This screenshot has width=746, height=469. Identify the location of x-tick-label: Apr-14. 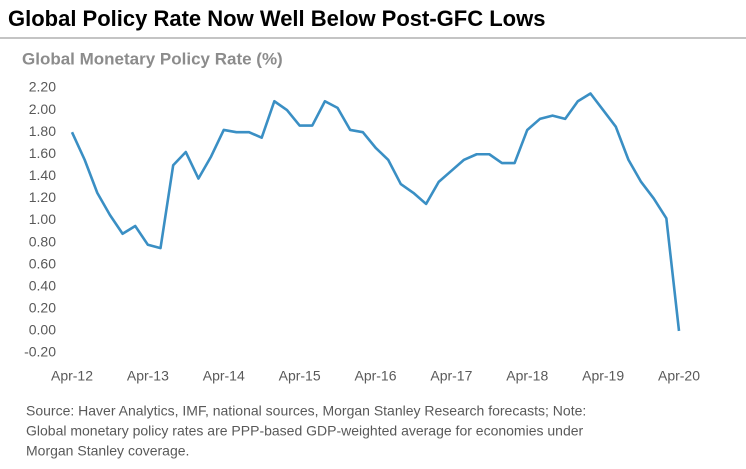
(224, 376).